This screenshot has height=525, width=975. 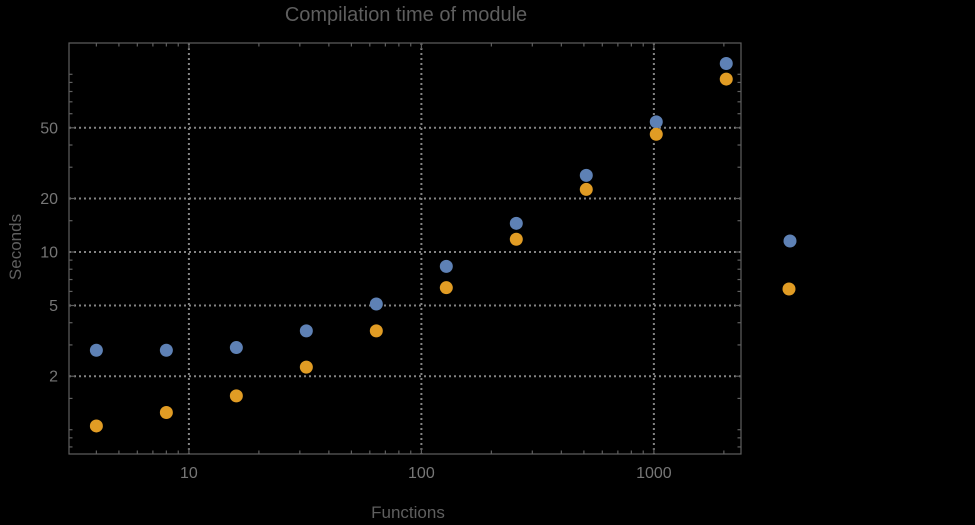 I want to click on x-axis-label: Functions, so click(x=408, y=512).